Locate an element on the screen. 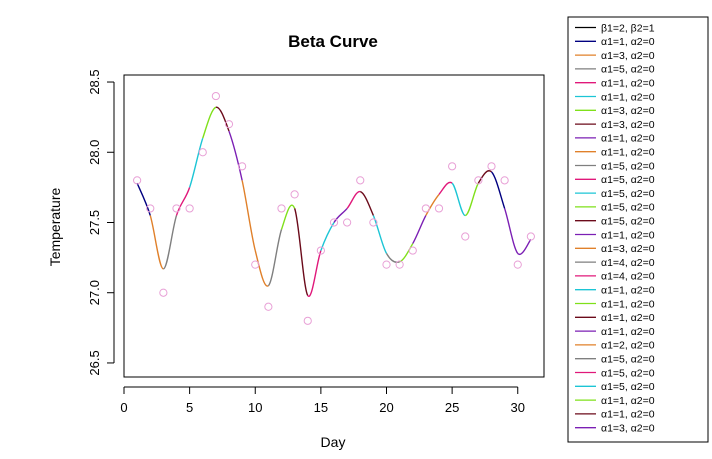 This screenshot has height=459, width=712. x-axis: 0 5 10 15 20 25 30 is located at coordinates (322, 400).